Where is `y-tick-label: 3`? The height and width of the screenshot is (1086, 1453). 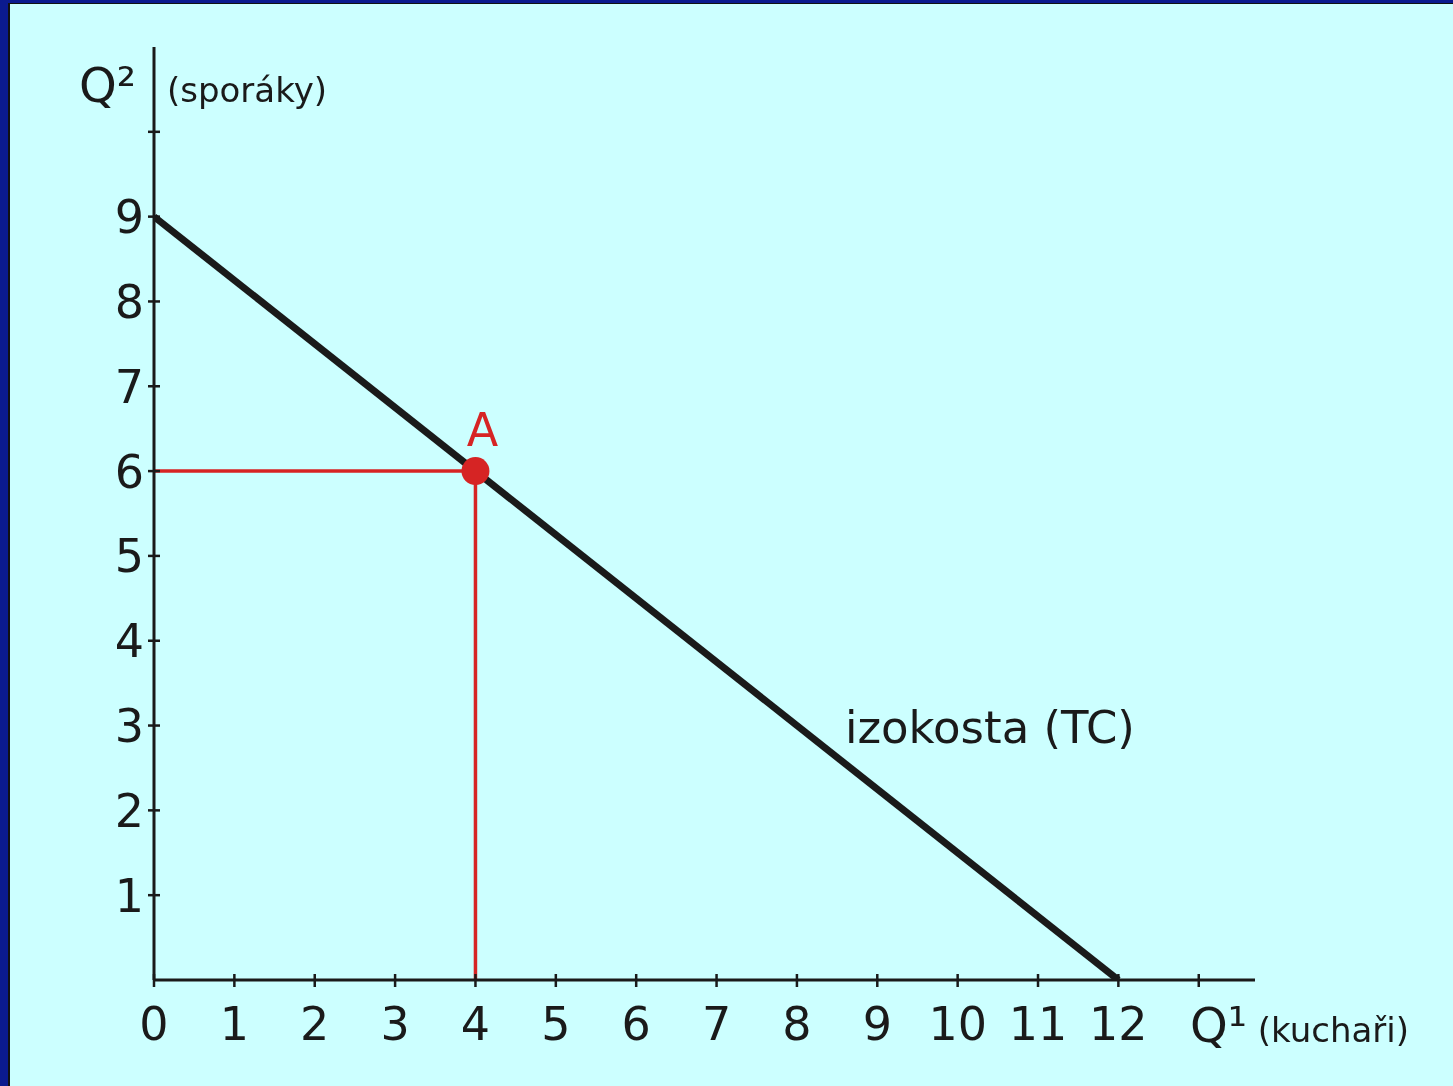 y-tick-label: 3 is located at coordinates (129, 726).